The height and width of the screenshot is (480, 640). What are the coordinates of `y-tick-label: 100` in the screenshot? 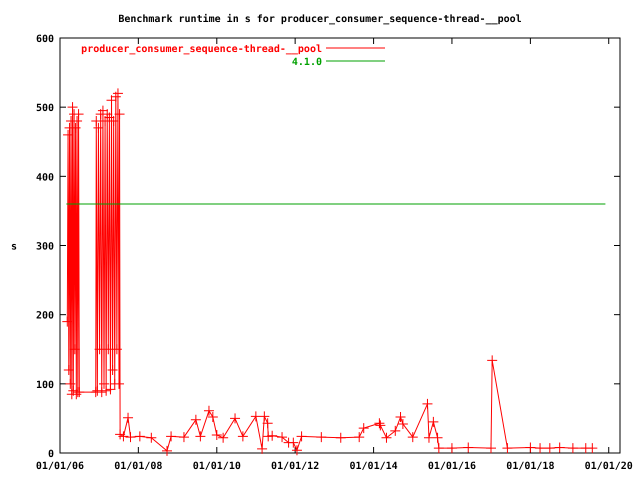 It's located at (45, 385).